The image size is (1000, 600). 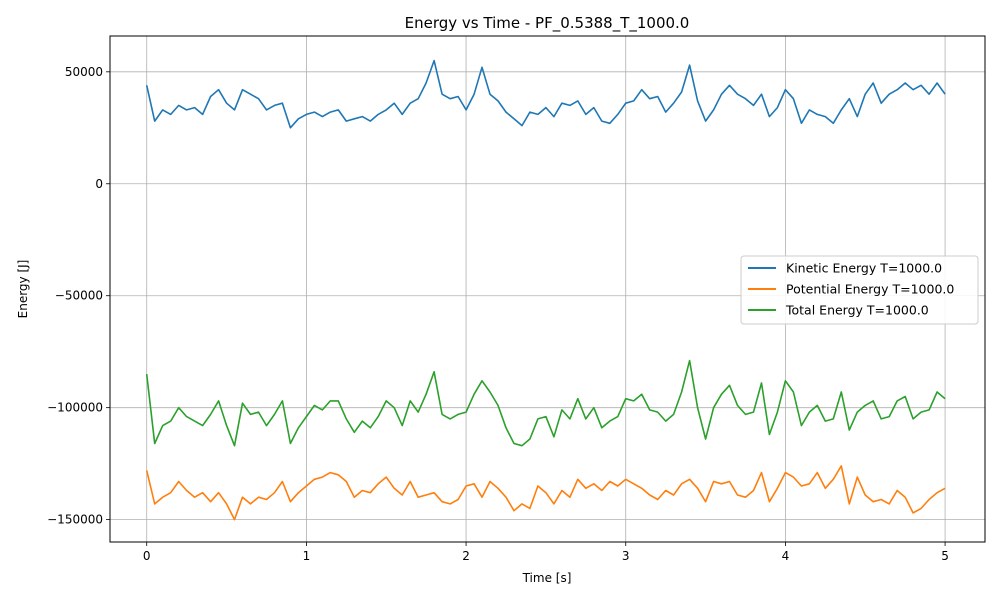 What do you see at coordinates (857, 310) in the screenshot?
I see `legend-label-total: Total Energy T=1000.0` at bounding box center [857, 310].